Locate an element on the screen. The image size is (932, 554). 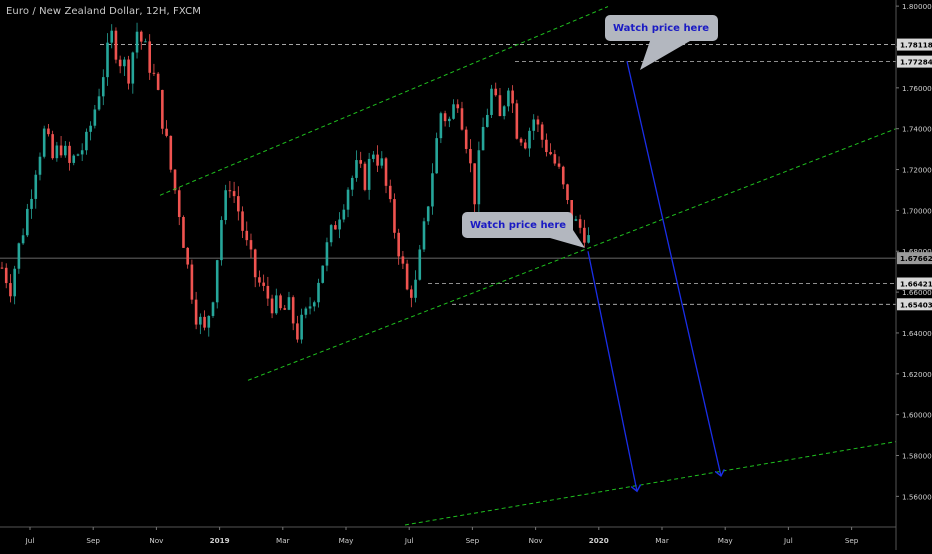
projection-arrows is located at coordinates (654, 276).